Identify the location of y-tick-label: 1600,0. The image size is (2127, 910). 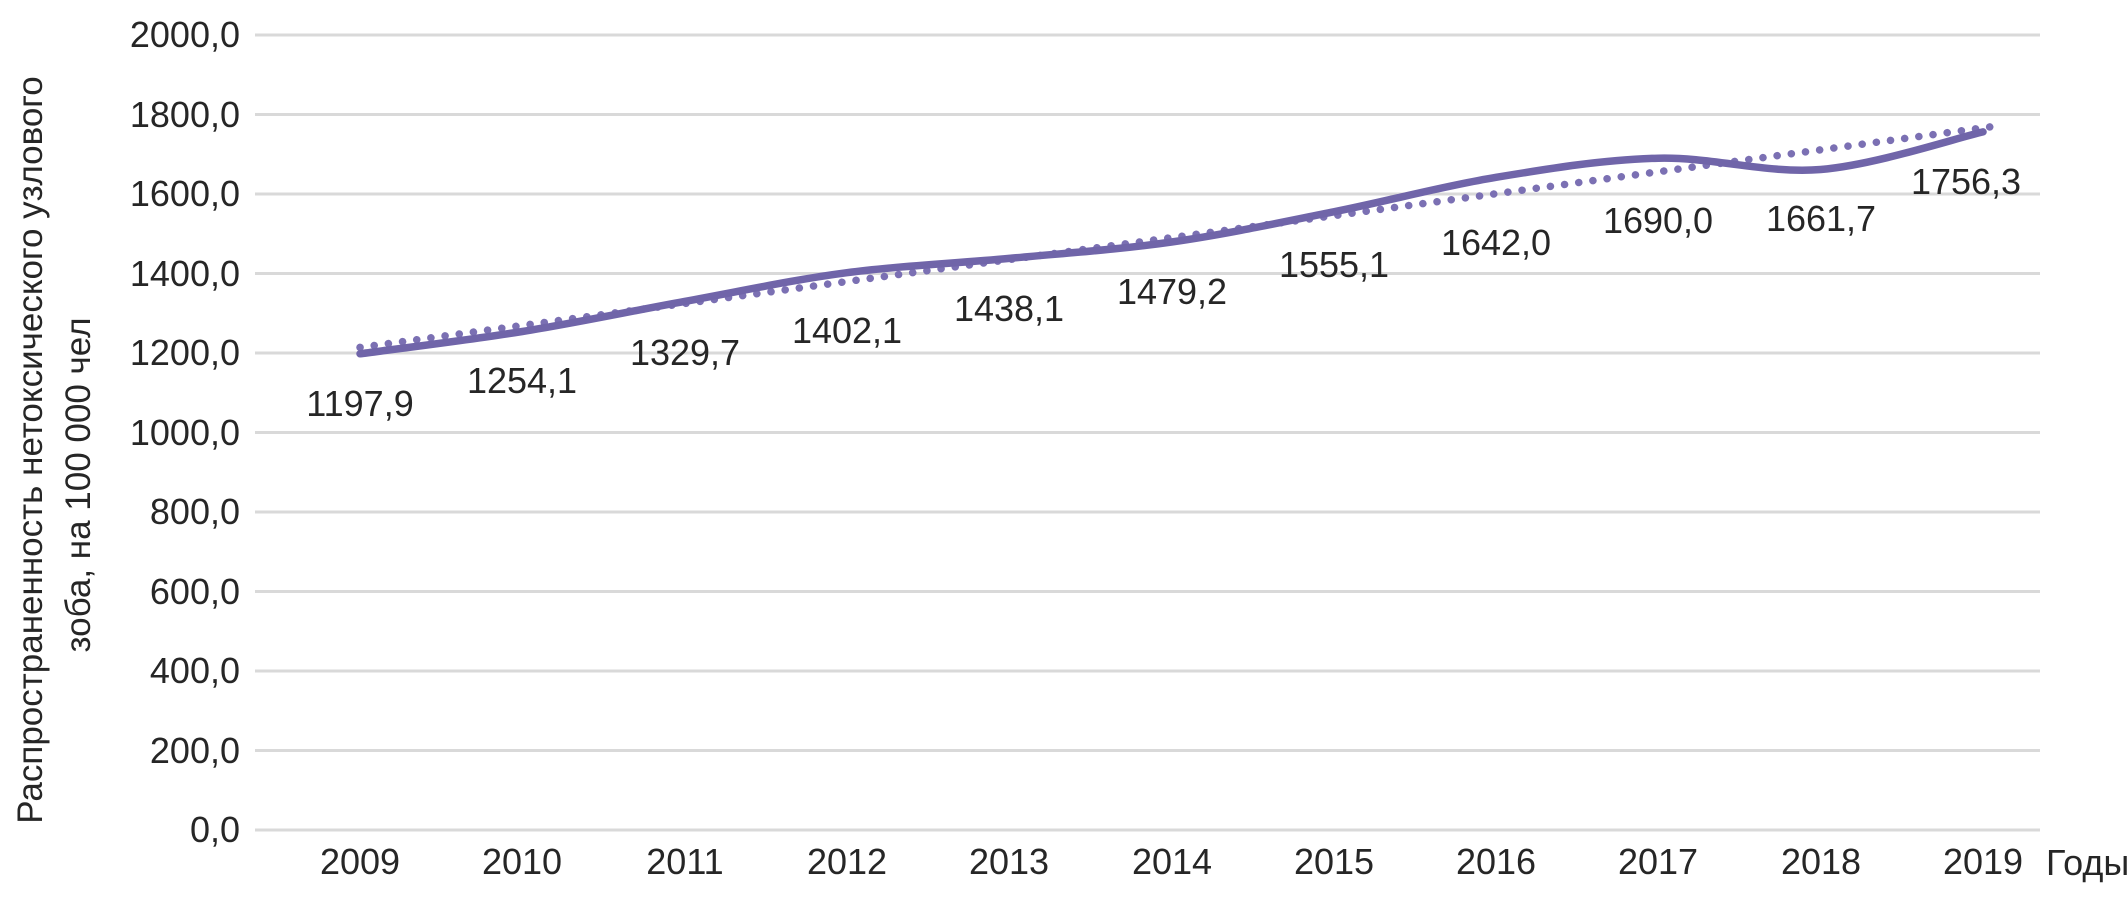
(184, 193).